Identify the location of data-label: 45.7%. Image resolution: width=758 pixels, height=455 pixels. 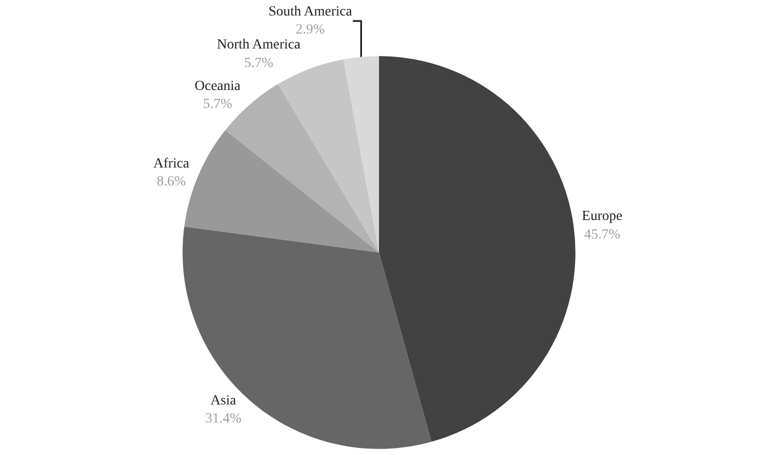
(602, 234).